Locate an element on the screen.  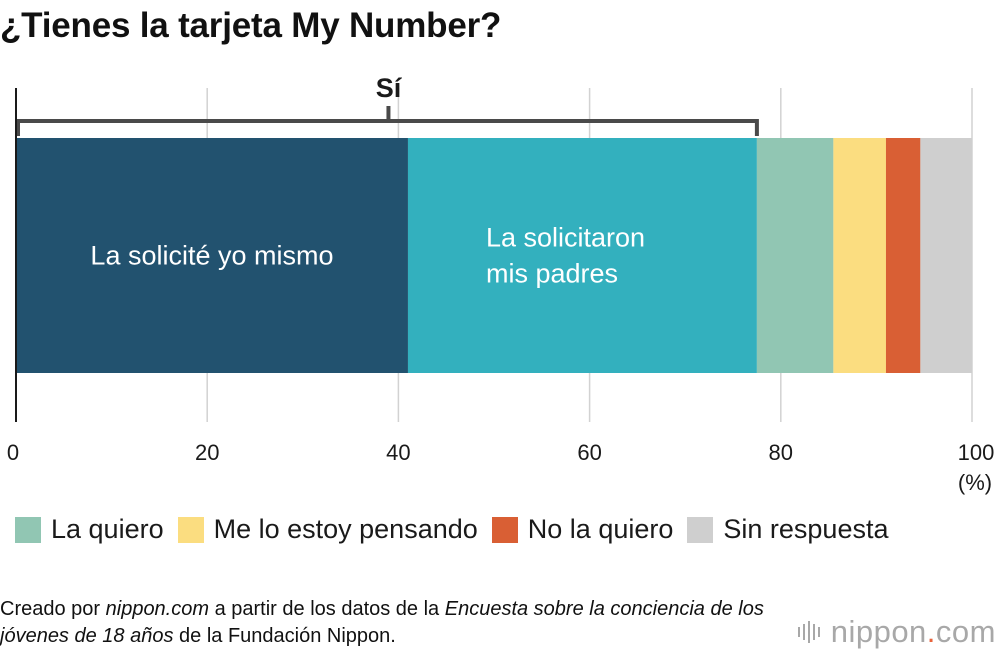
tick-label: 80 is located at coordinates (781, 452).